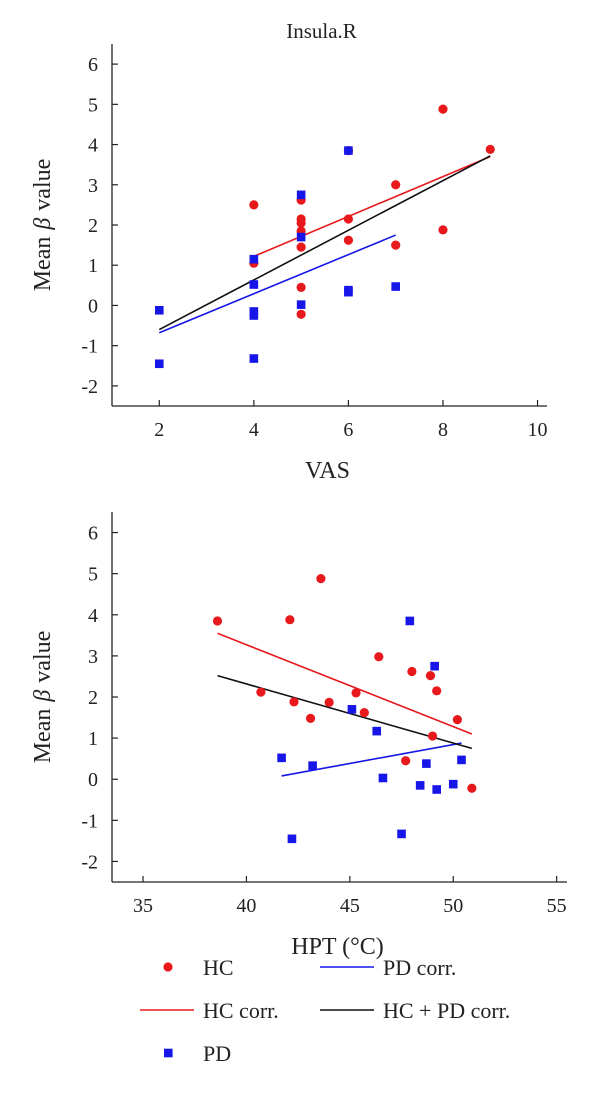 This screenshot has height=1119, width=600. I want to click on x-tick-label: 45, so click(350, 906).